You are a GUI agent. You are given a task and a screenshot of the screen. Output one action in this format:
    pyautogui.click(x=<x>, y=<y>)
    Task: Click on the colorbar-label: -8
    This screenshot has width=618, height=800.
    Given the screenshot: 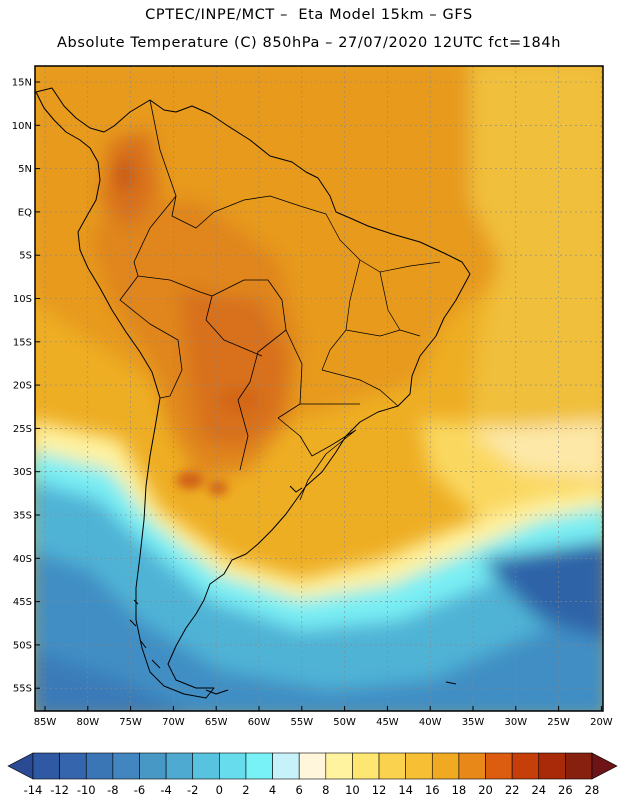 What is the action you would take?
    pyautogui.click(x=112, y=790)
    